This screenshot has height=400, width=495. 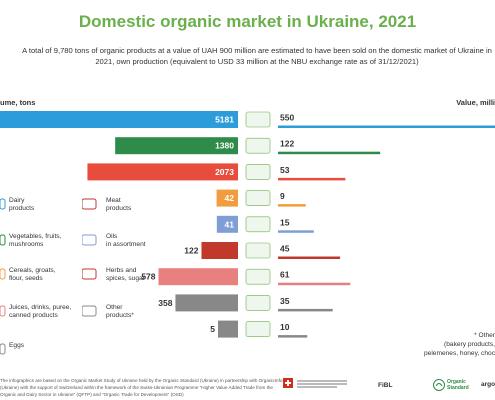 I want to click on value-label: 53, so click(x=285, y=170).